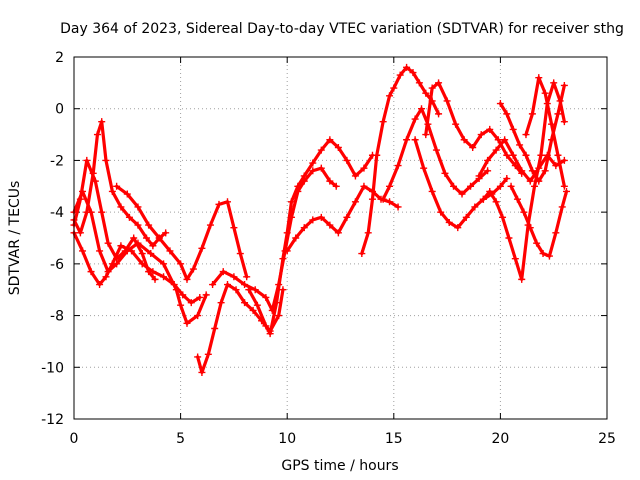  Describe the element at coordinates (500, 439) in the screenshot. I see `x-tick-label: 20` at that location.